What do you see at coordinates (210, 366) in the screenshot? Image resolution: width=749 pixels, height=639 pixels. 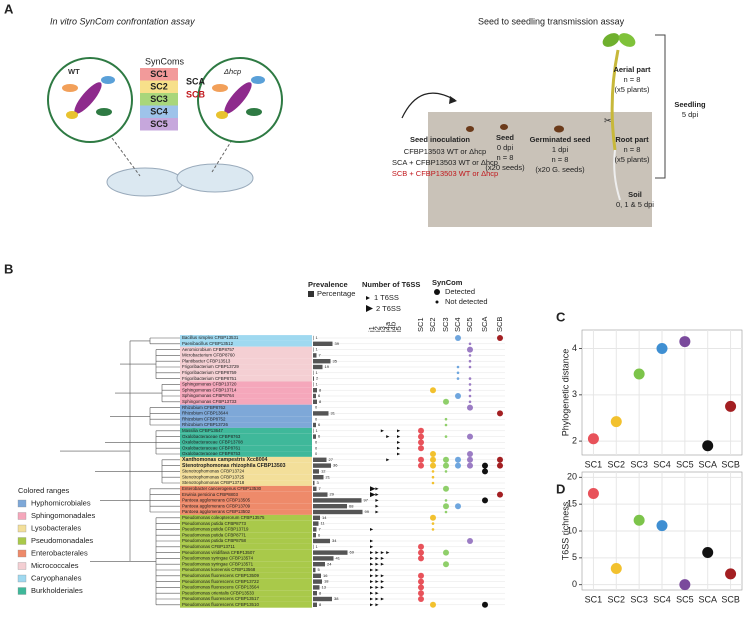 I see `strain-name: Frigoribacterium CFBP13729` at bounding box center [210, 366].